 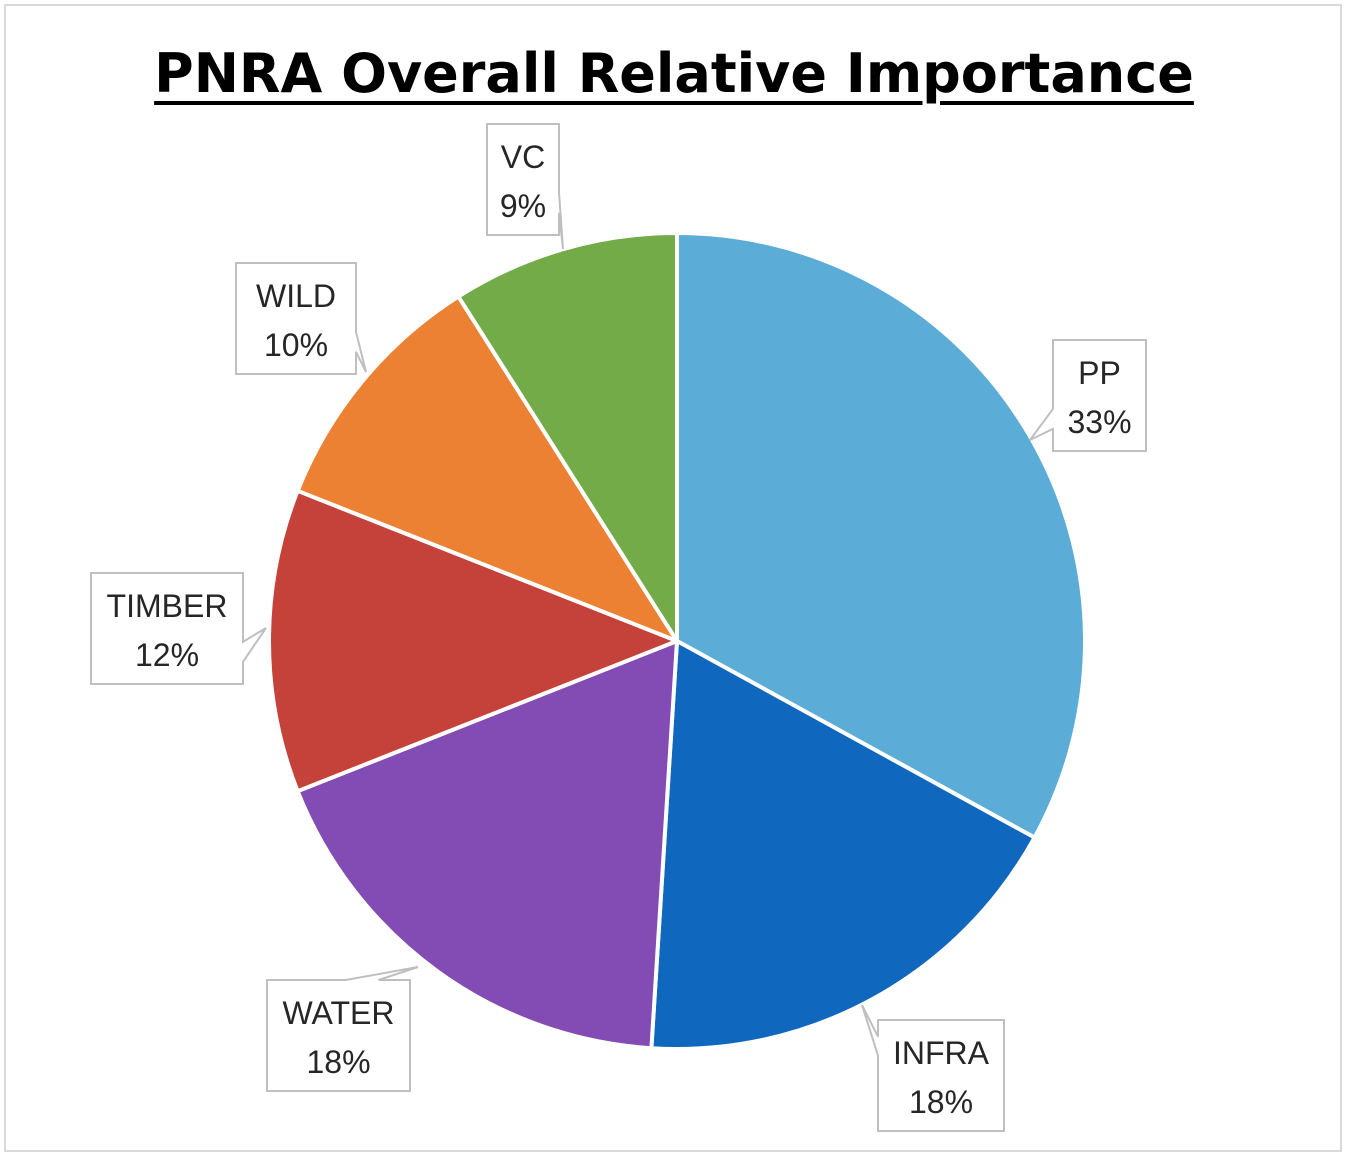 What do you see at coordinates (523, 157) in the screenshot?
I see `data-label-category: VC` at bounding box center [523, 157].